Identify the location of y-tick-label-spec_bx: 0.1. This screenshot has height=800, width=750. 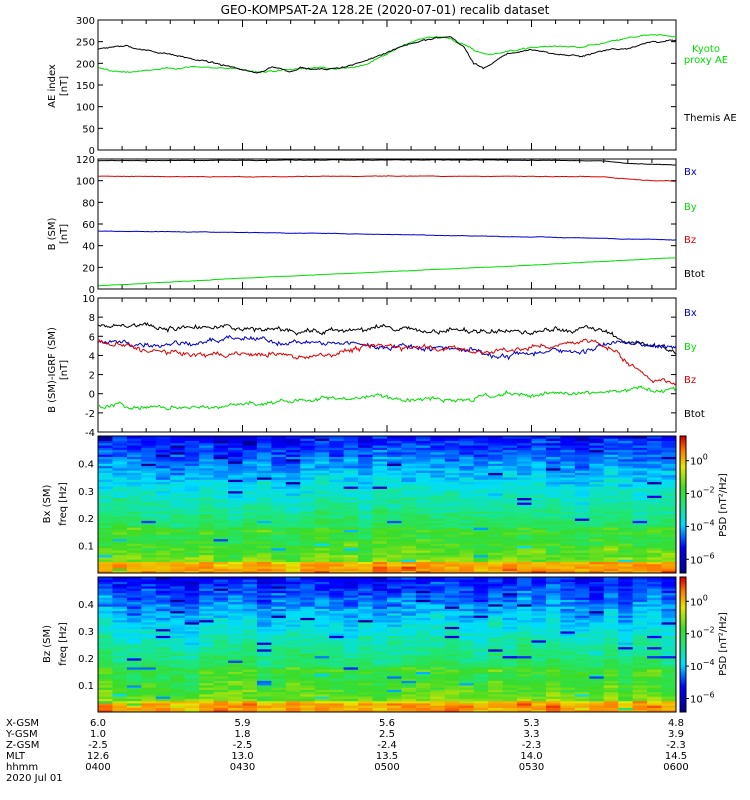
(86, 547).